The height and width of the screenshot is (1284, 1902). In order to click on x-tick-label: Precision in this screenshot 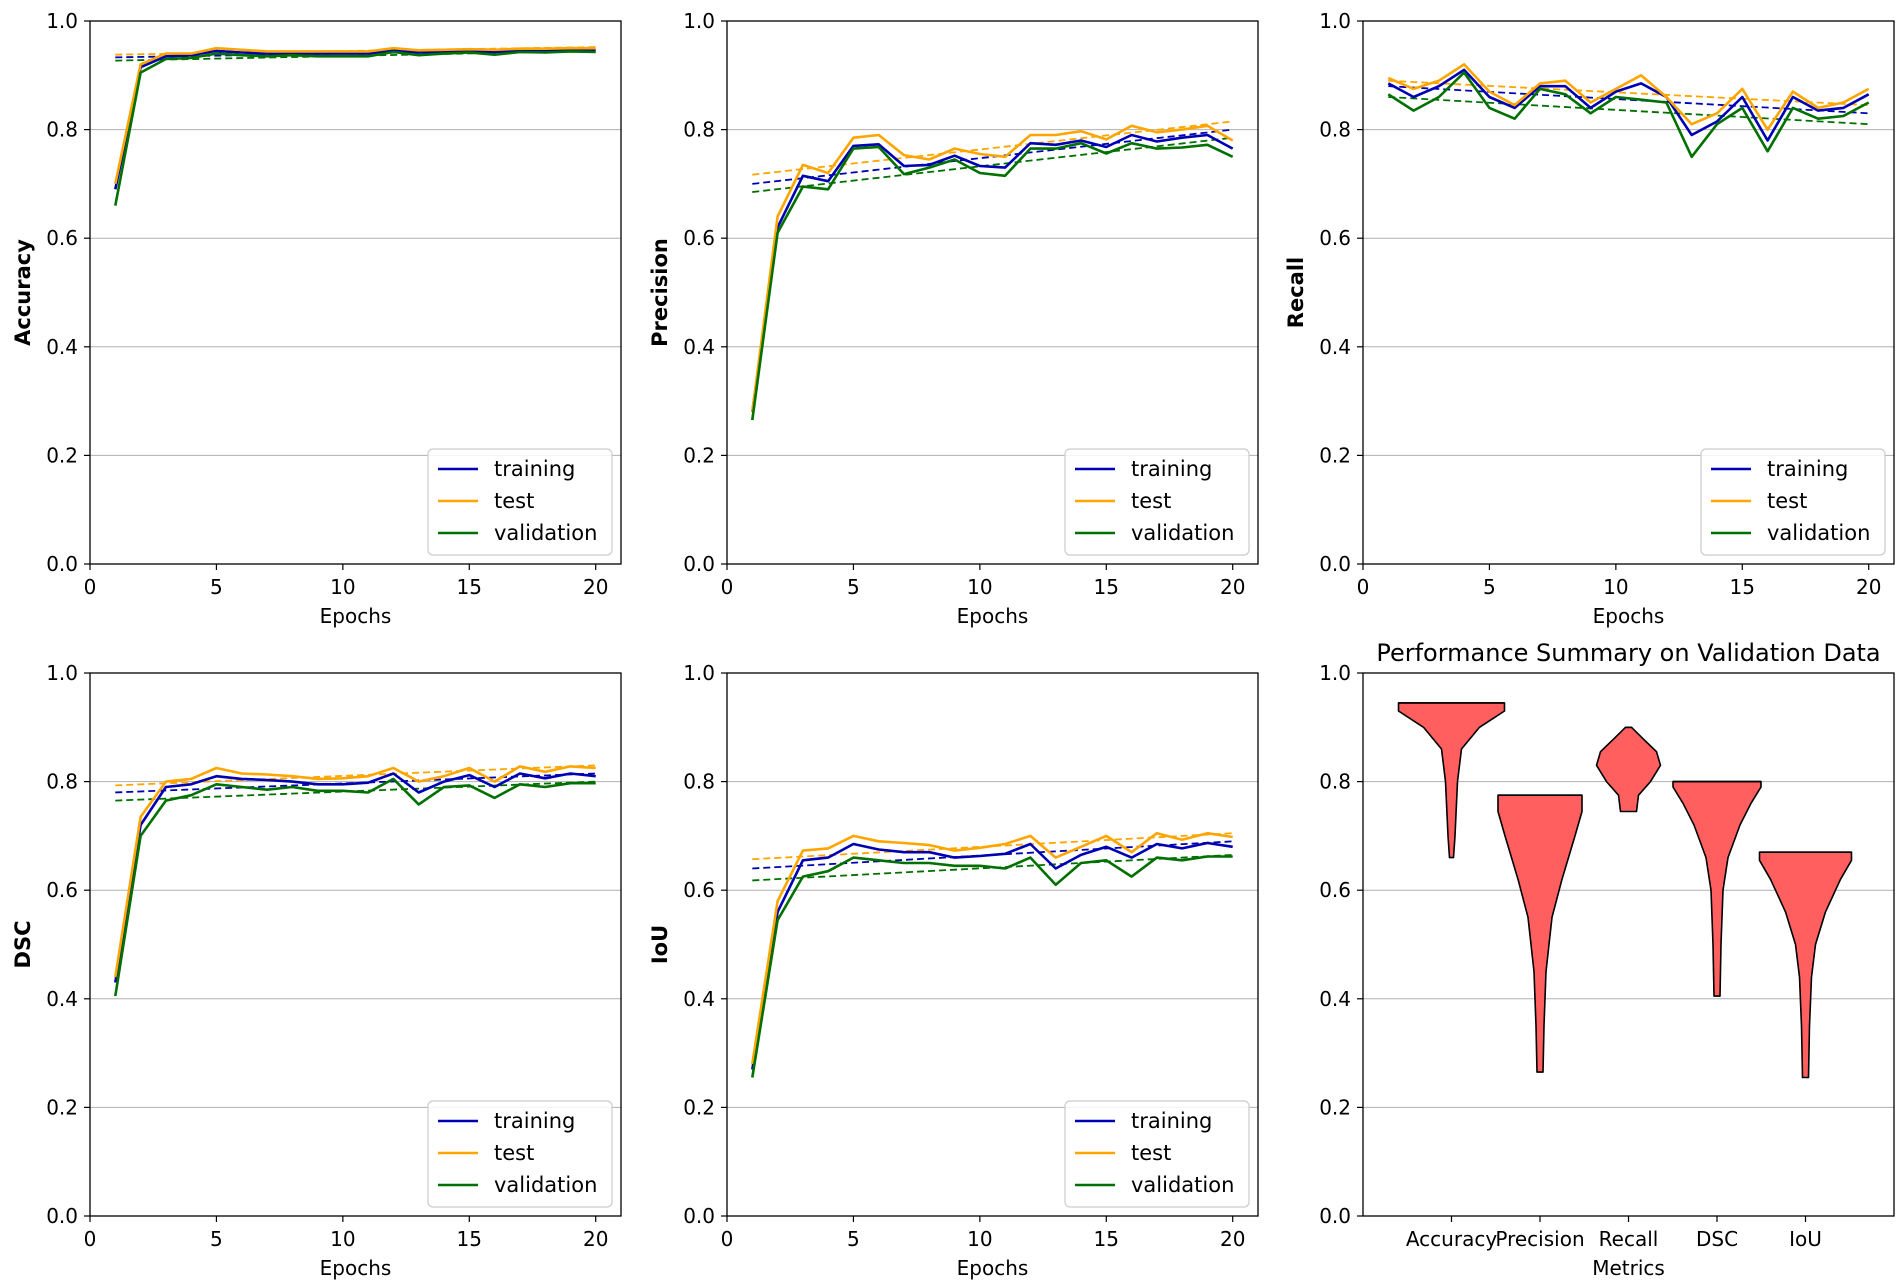, I will do `click(1539, 1239)`.